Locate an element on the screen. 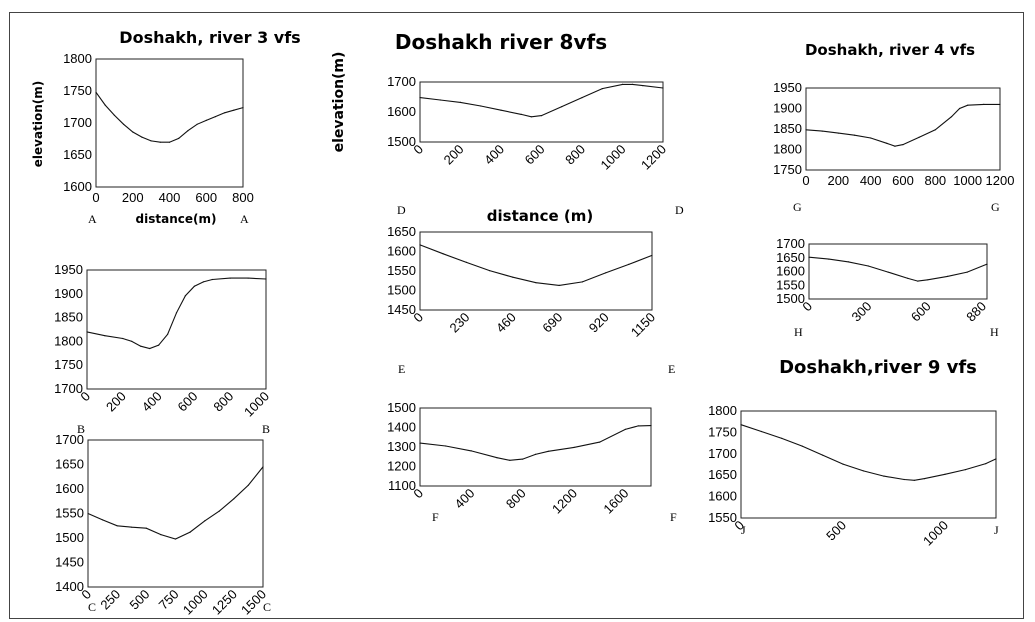 This screenshot has height=622, width=1035. x-axis-label: distance (m) is located at coordinates (540, 216).